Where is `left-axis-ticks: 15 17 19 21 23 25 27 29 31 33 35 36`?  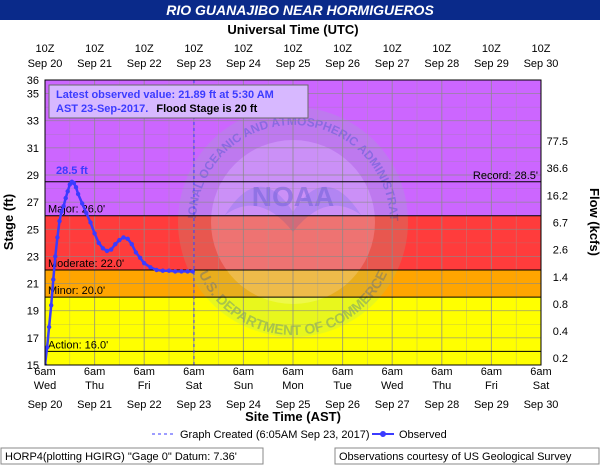
left-axis-ticks: 15 17 19 21 23 25 27 29 31 33 35 36 is located at coordinates (33, 223).